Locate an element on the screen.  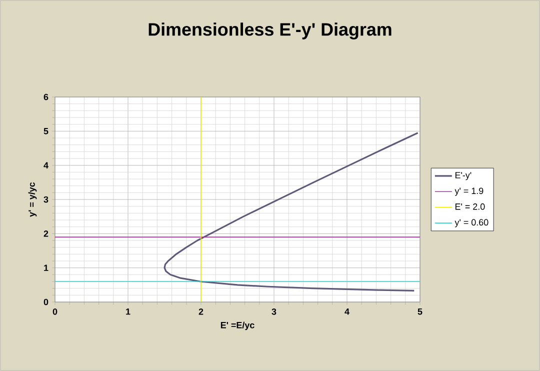
legend-label: E' = 2.0 is located at coordinates (470, 206).